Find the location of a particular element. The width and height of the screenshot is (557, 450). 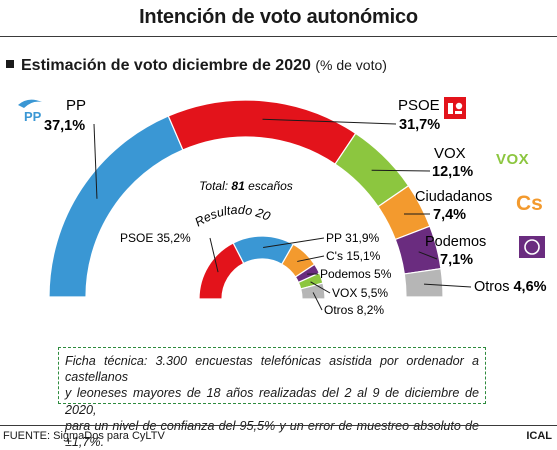

inner-leader-psoe is located at coordinates (214, 255).